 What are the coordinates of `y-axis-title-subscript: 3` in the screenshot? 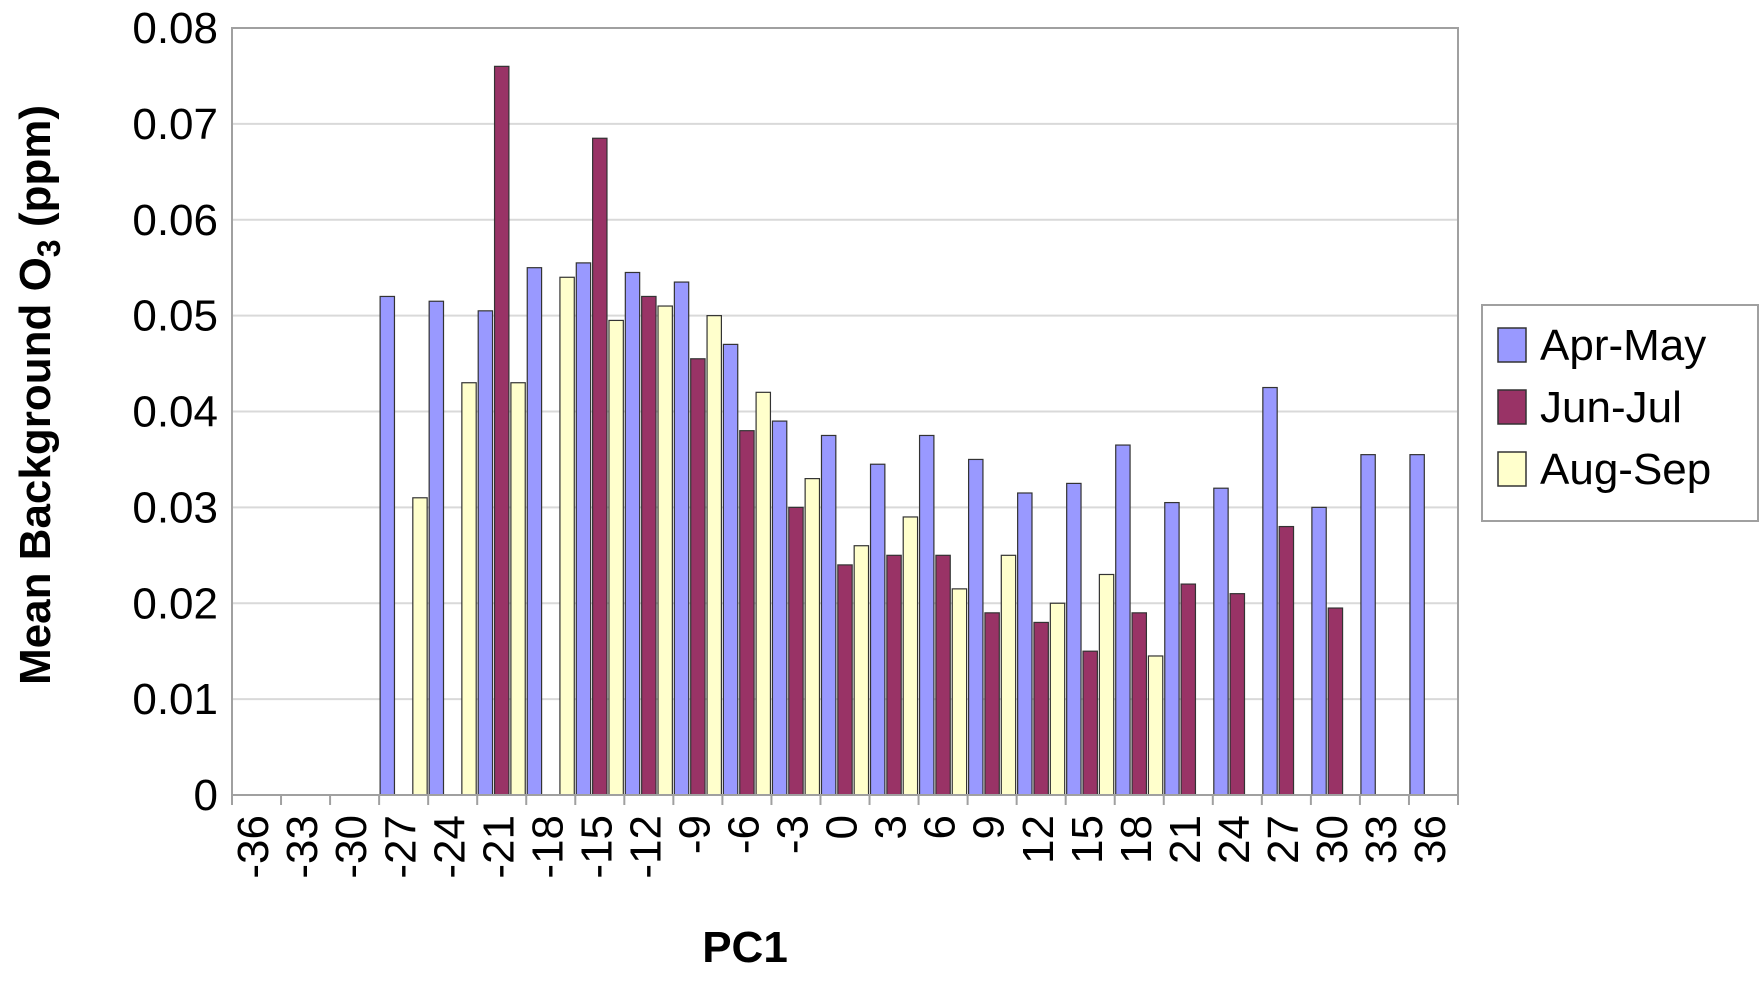 It's located at (49, 248).